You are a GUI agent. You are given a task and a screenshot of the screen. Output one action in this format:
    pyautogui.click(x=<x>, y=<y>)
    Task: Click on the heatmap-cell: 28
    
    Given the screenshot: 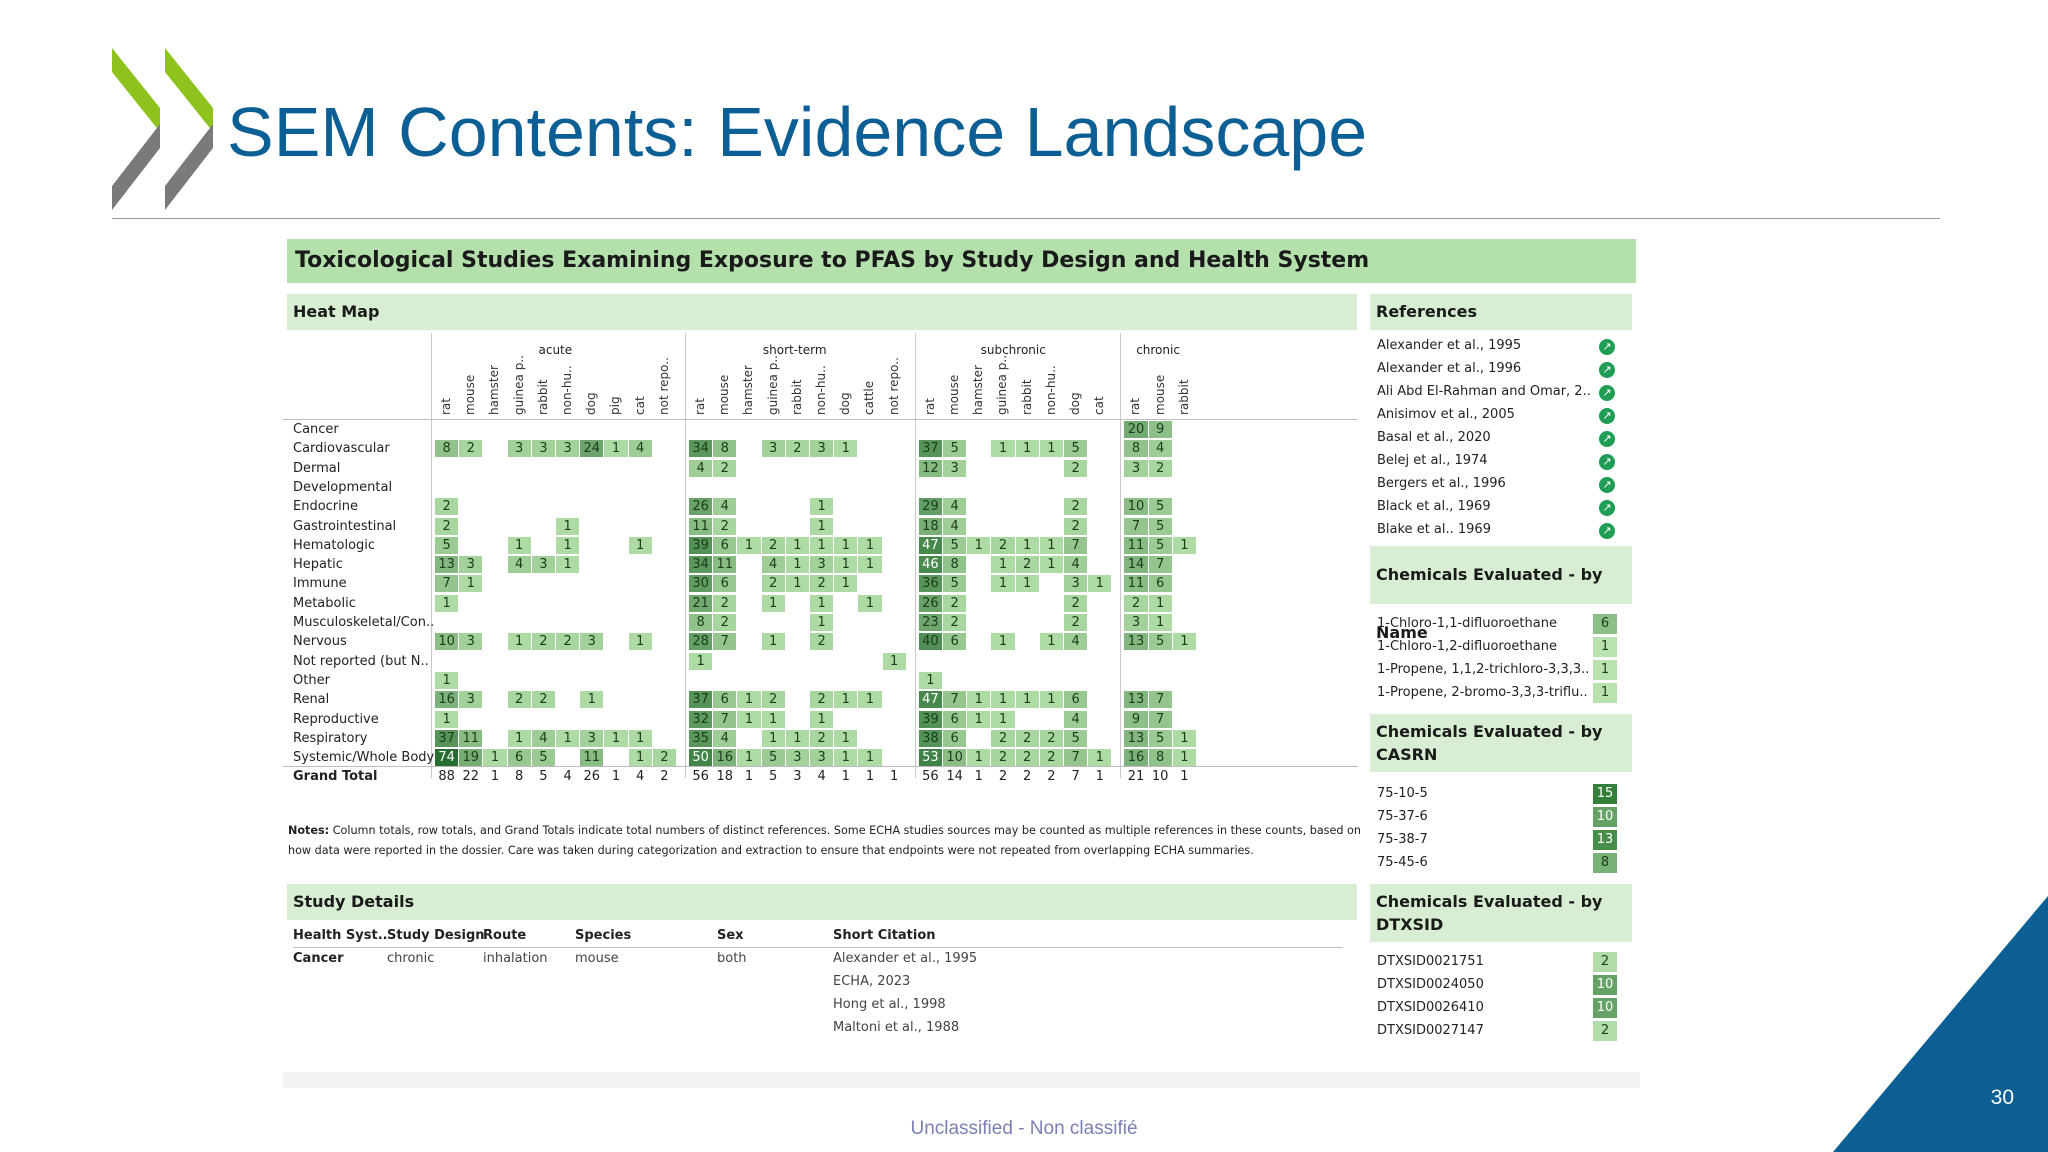 What is the action you would take?
    pyautogui.click(x=701, y=642)
    